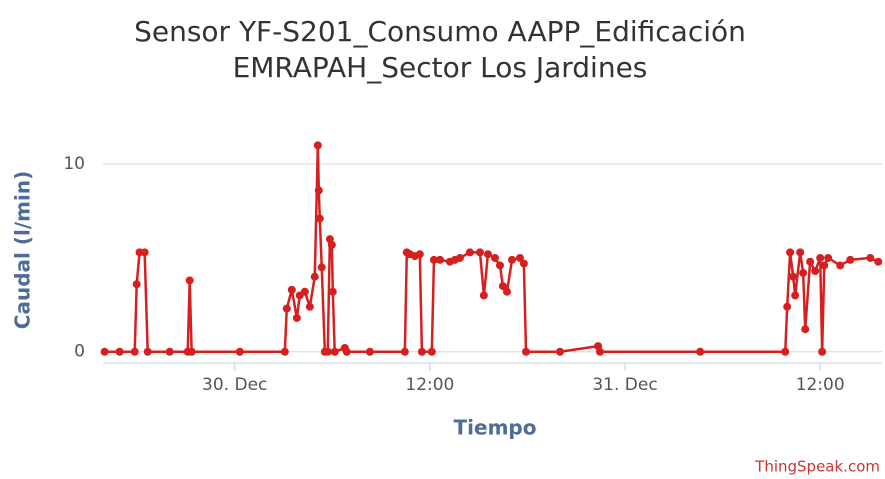  I want to click on chart-title-line: EMRAPAH_Sector Los Jardines, so click(440, 67).